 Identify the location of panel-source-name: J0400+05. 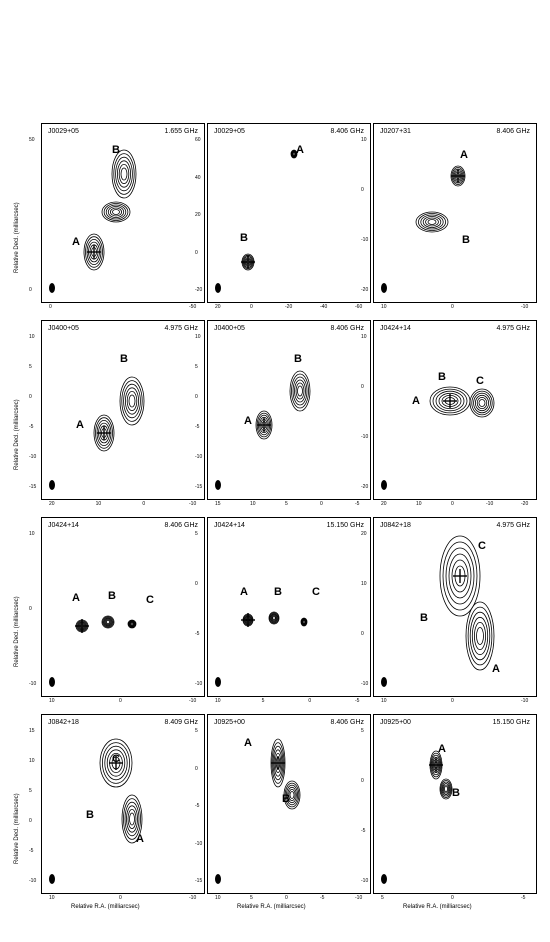
(229, 328).